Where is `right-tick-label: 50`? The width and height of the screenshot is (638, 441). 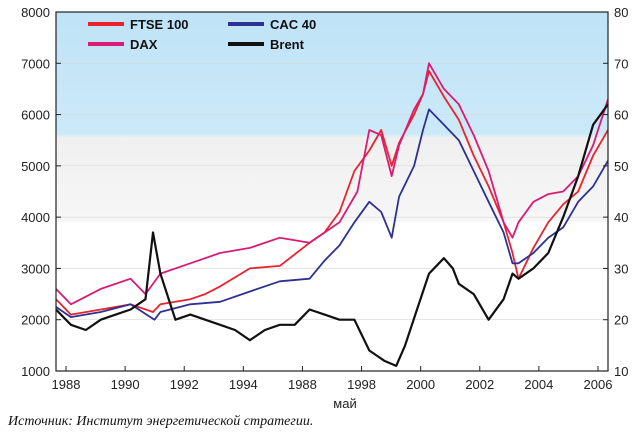
right-tick-label: 50 is located at coordinates (621, 166).